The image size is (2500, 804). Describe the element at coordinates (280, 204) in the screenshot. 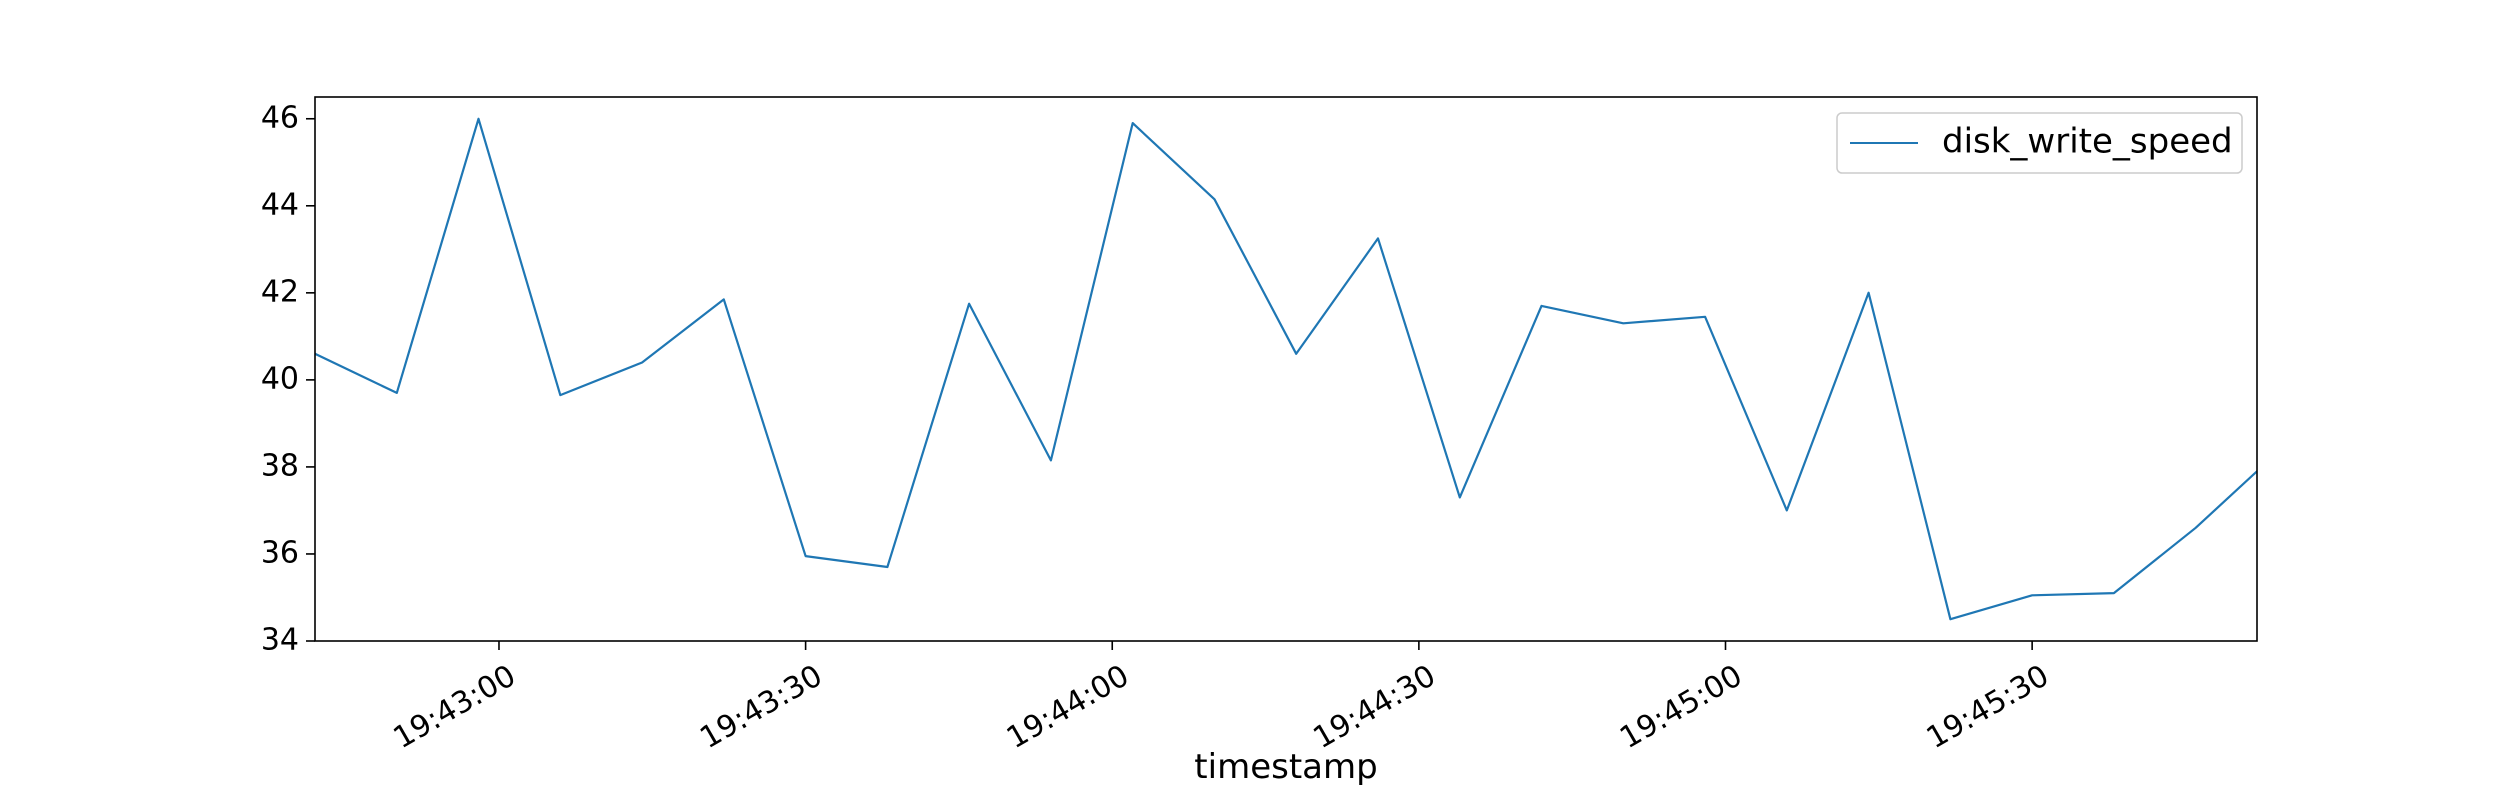

I see `y-tick-label: 44` at that location.